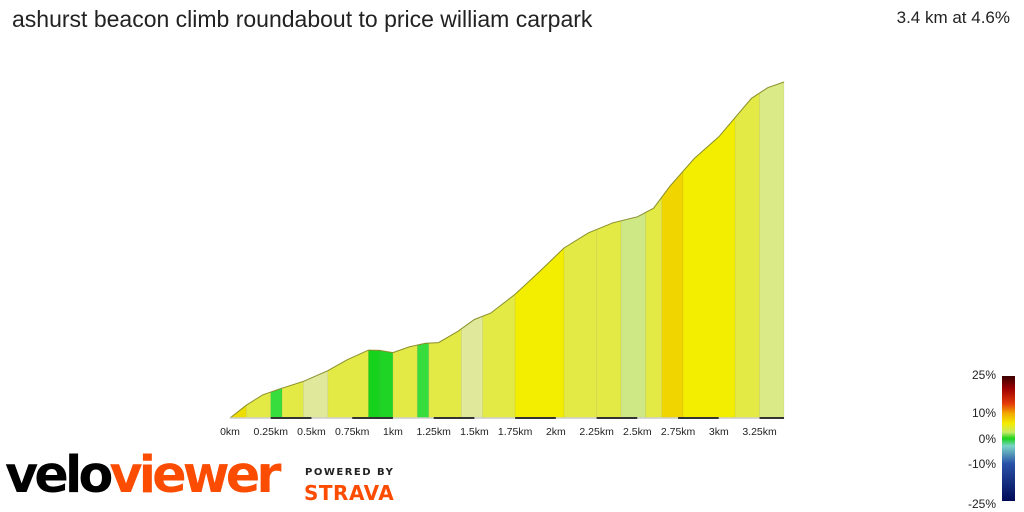  I want to click on x-tick-label: 1.75km, so click(515, 432).